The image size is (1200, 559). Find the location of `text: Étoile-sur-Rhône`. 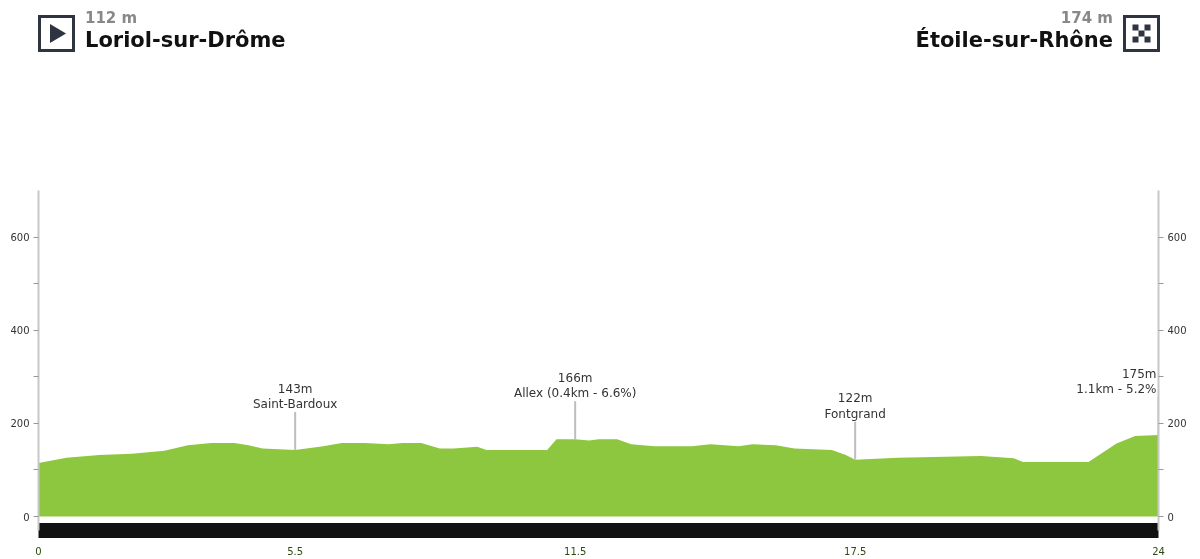

text: Étoile-sur-Rhône is located at coordinates (1014, 40).